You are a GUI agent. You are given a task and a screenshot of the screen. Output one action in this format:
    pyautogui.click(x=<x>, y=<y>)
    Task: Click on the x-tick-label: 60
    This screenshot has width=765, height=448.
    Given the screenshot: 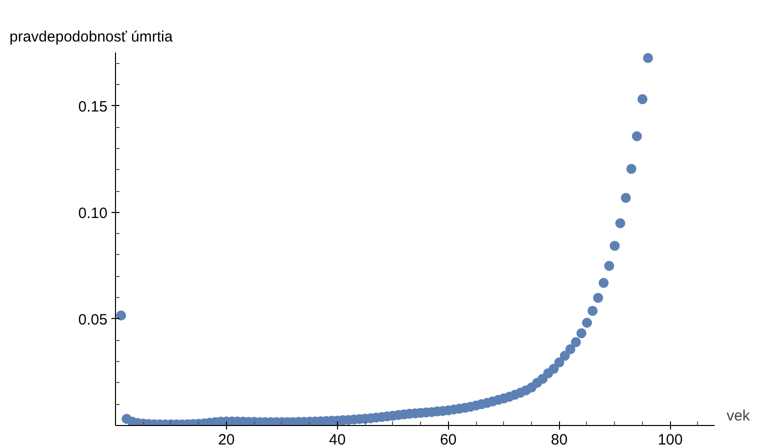 What is the action you would take?
    pyautogui.click(x=448, y=440)
    